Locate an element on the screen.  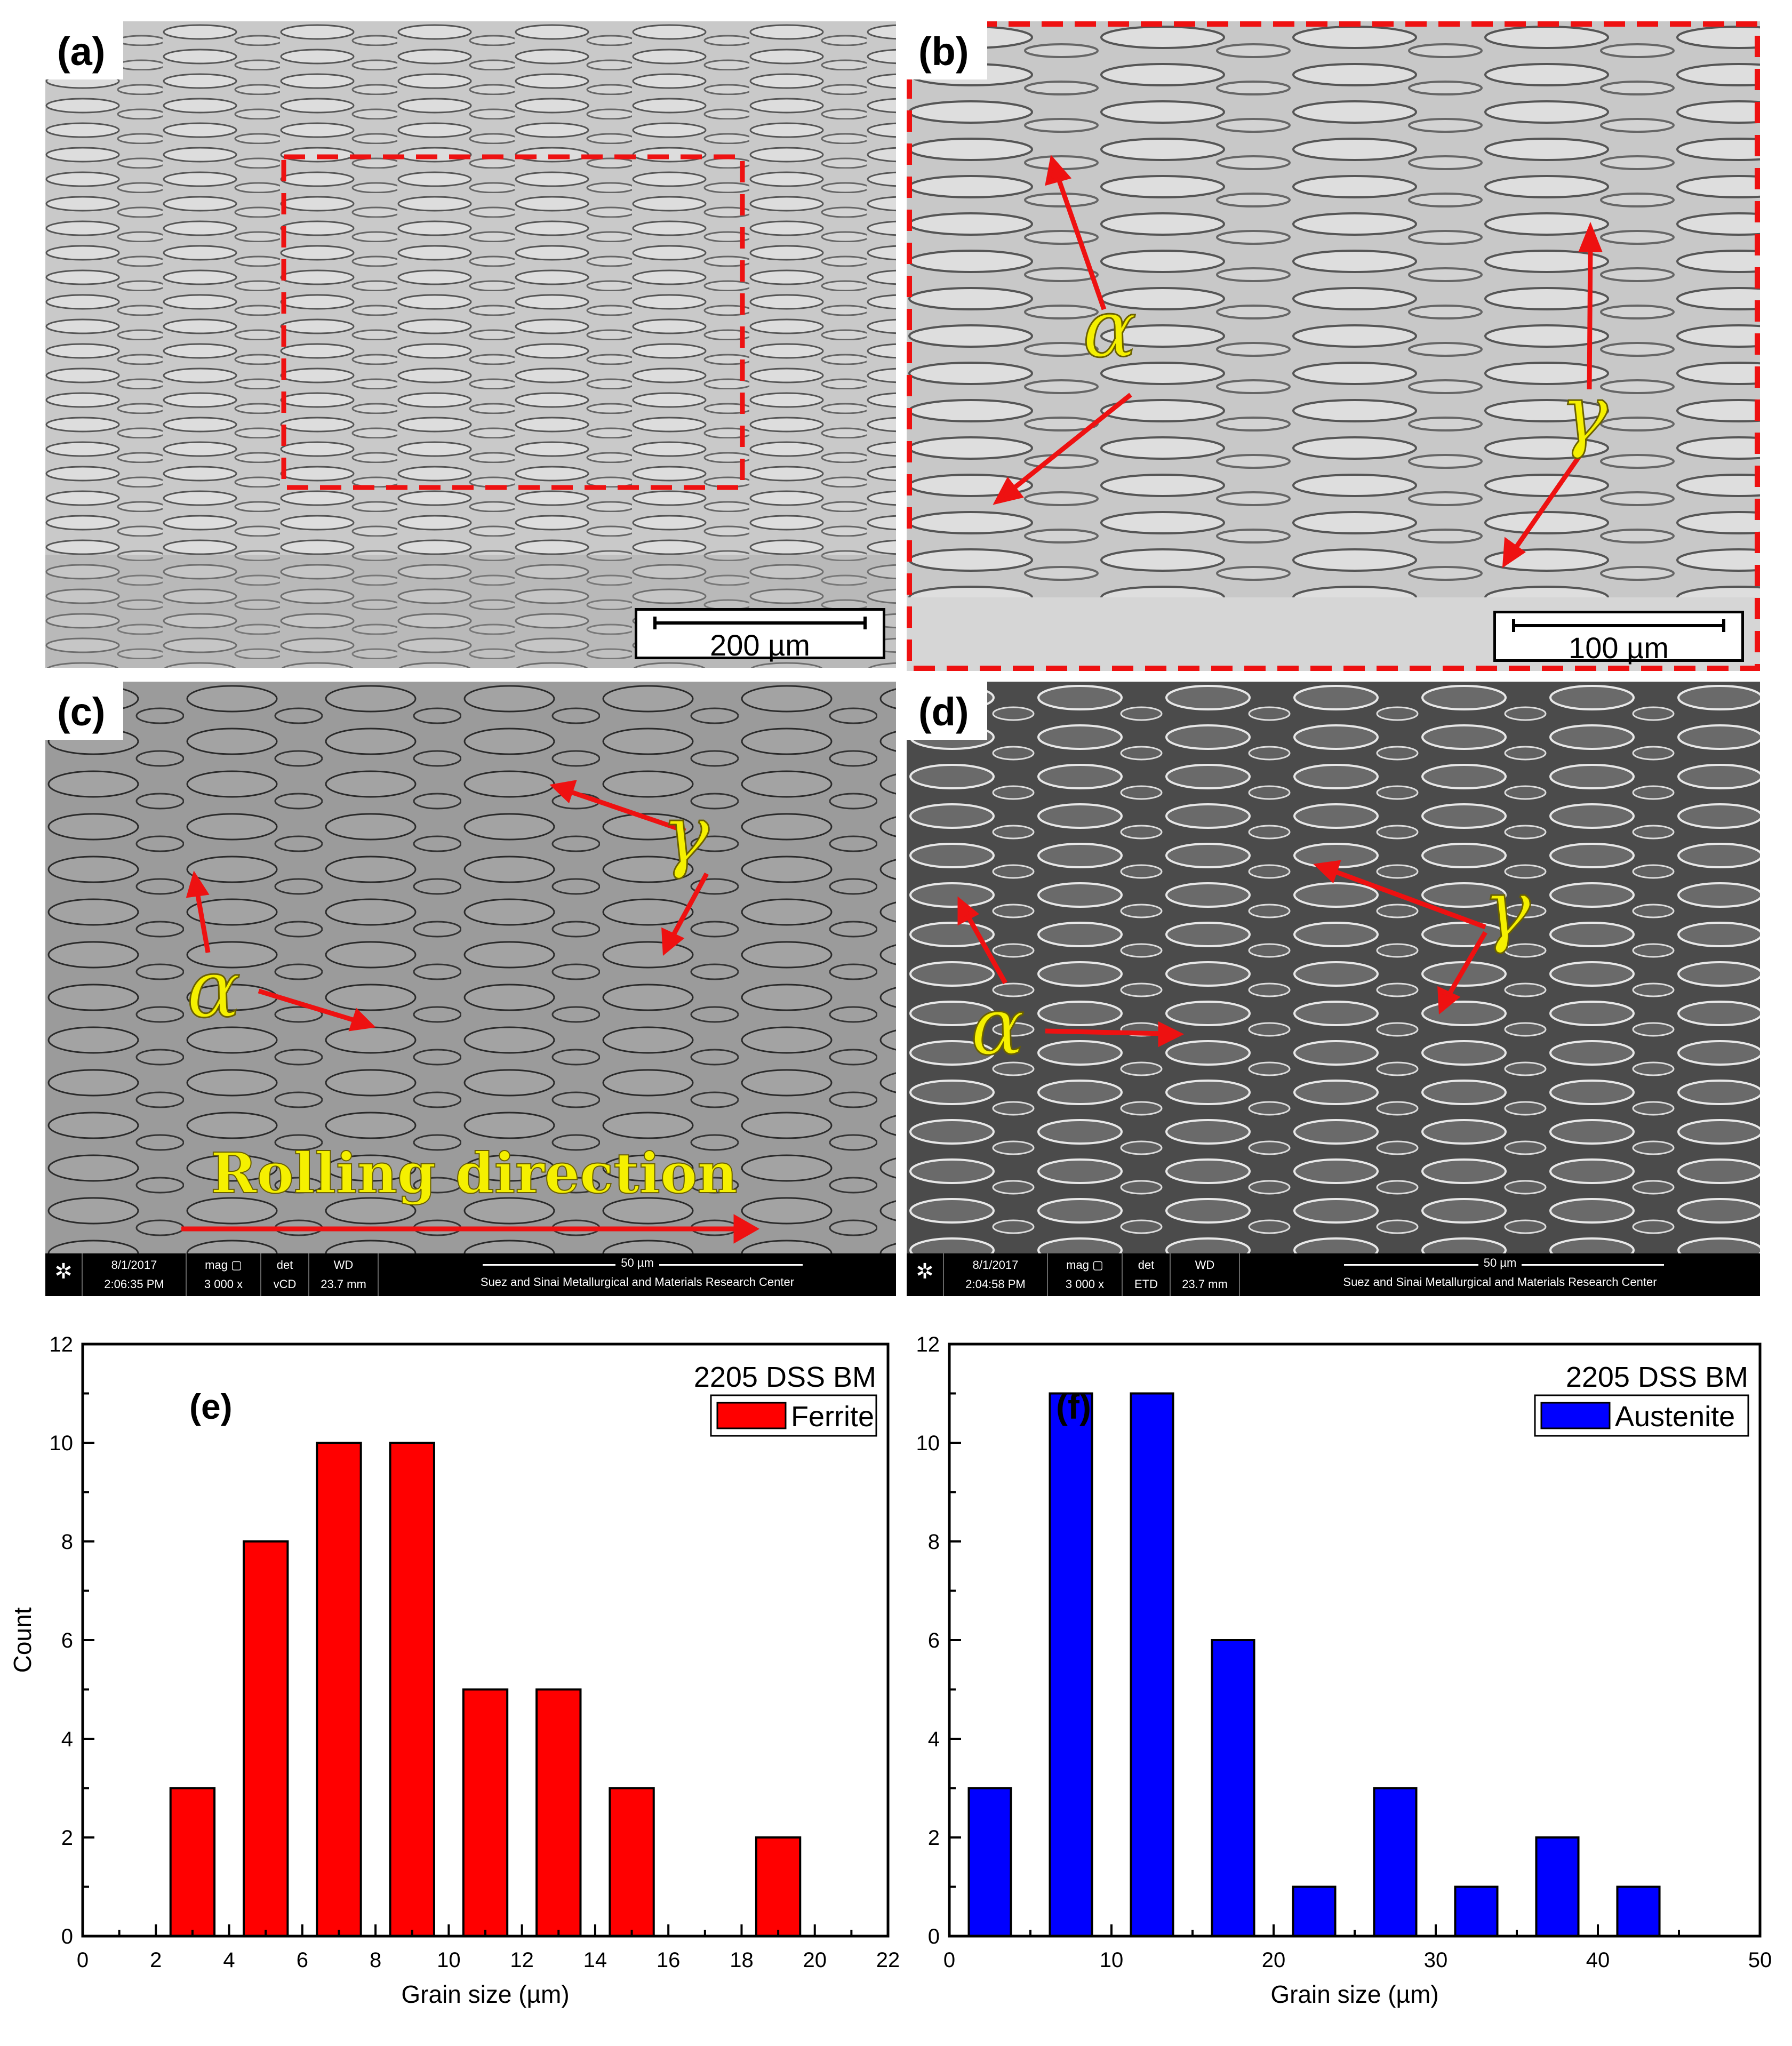
y-axis-label: Count is located at coordinates (22, 1640).